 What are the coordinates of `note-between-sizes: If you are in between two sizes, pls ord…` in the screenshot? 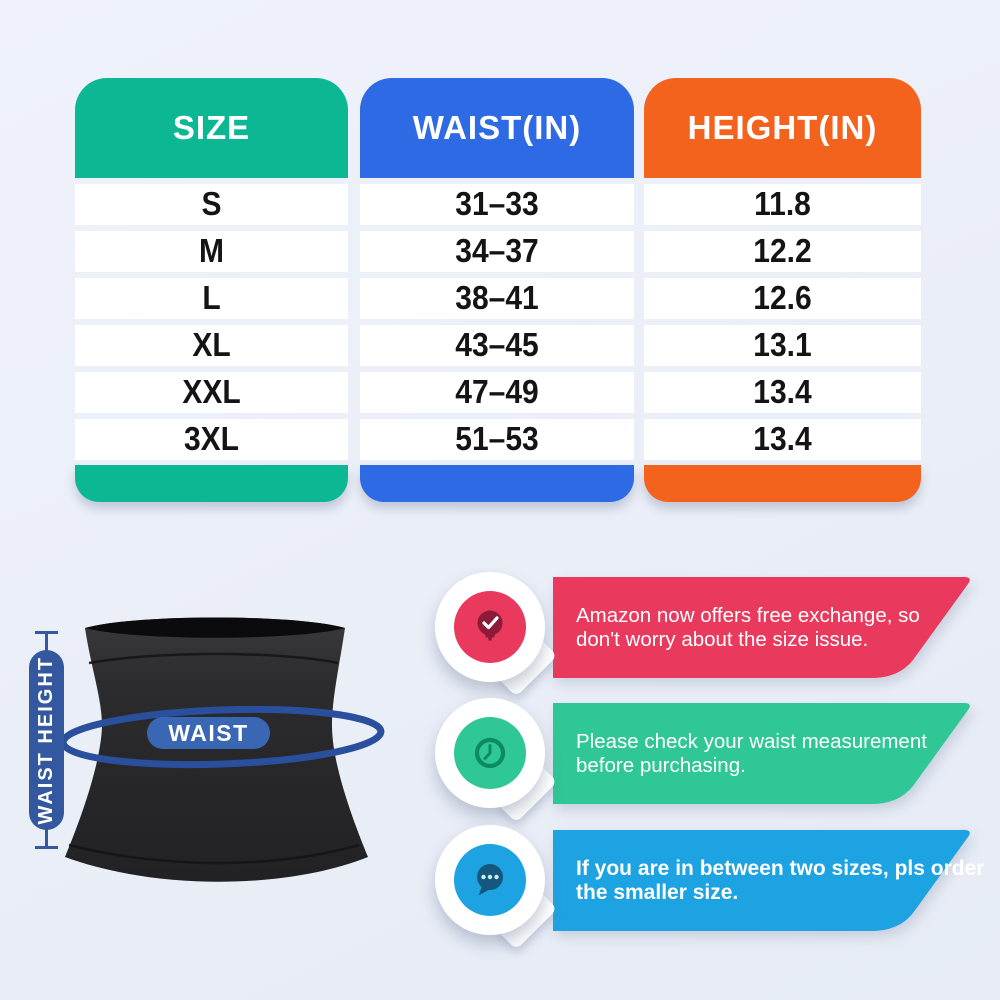 It's located at (500, 887).